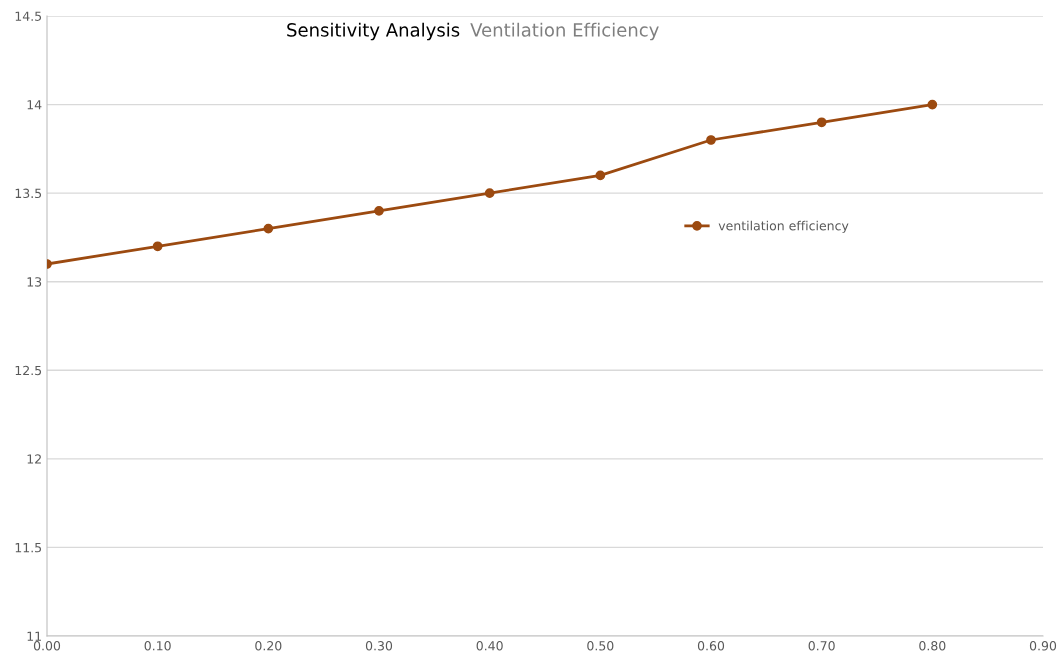 This screenshot has width=1062, height=666. What do you see at coordinates (600, 646) in the screenshot?
I see `x-tick-label: 0.50` at bounding box center [600, 646].